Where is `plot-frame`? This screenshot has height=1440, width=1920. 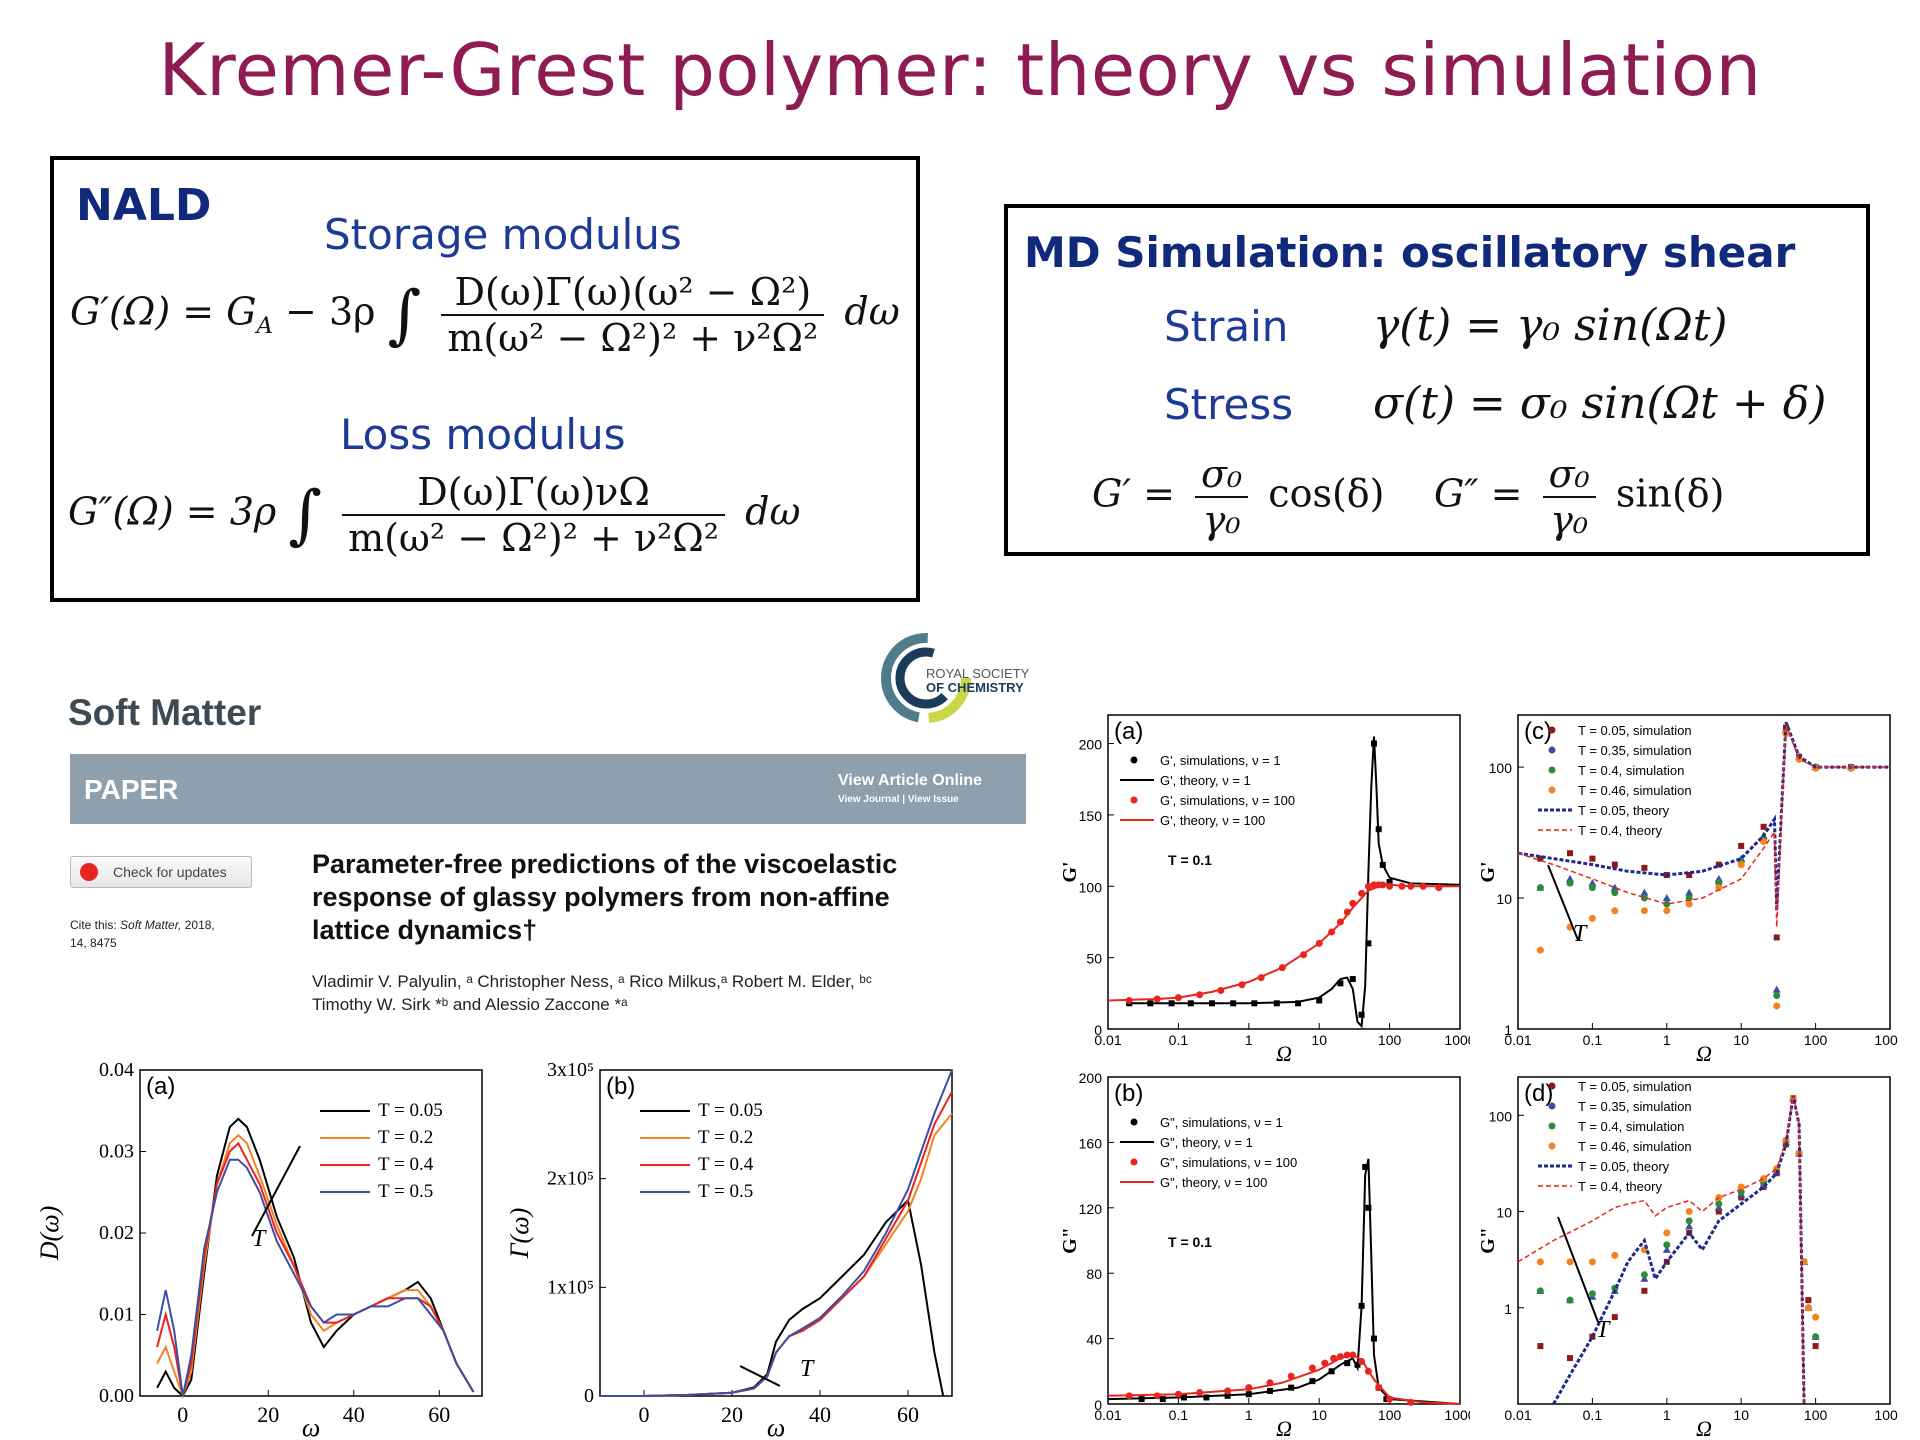
plot-frame is located at coordinates (1284, 1240).